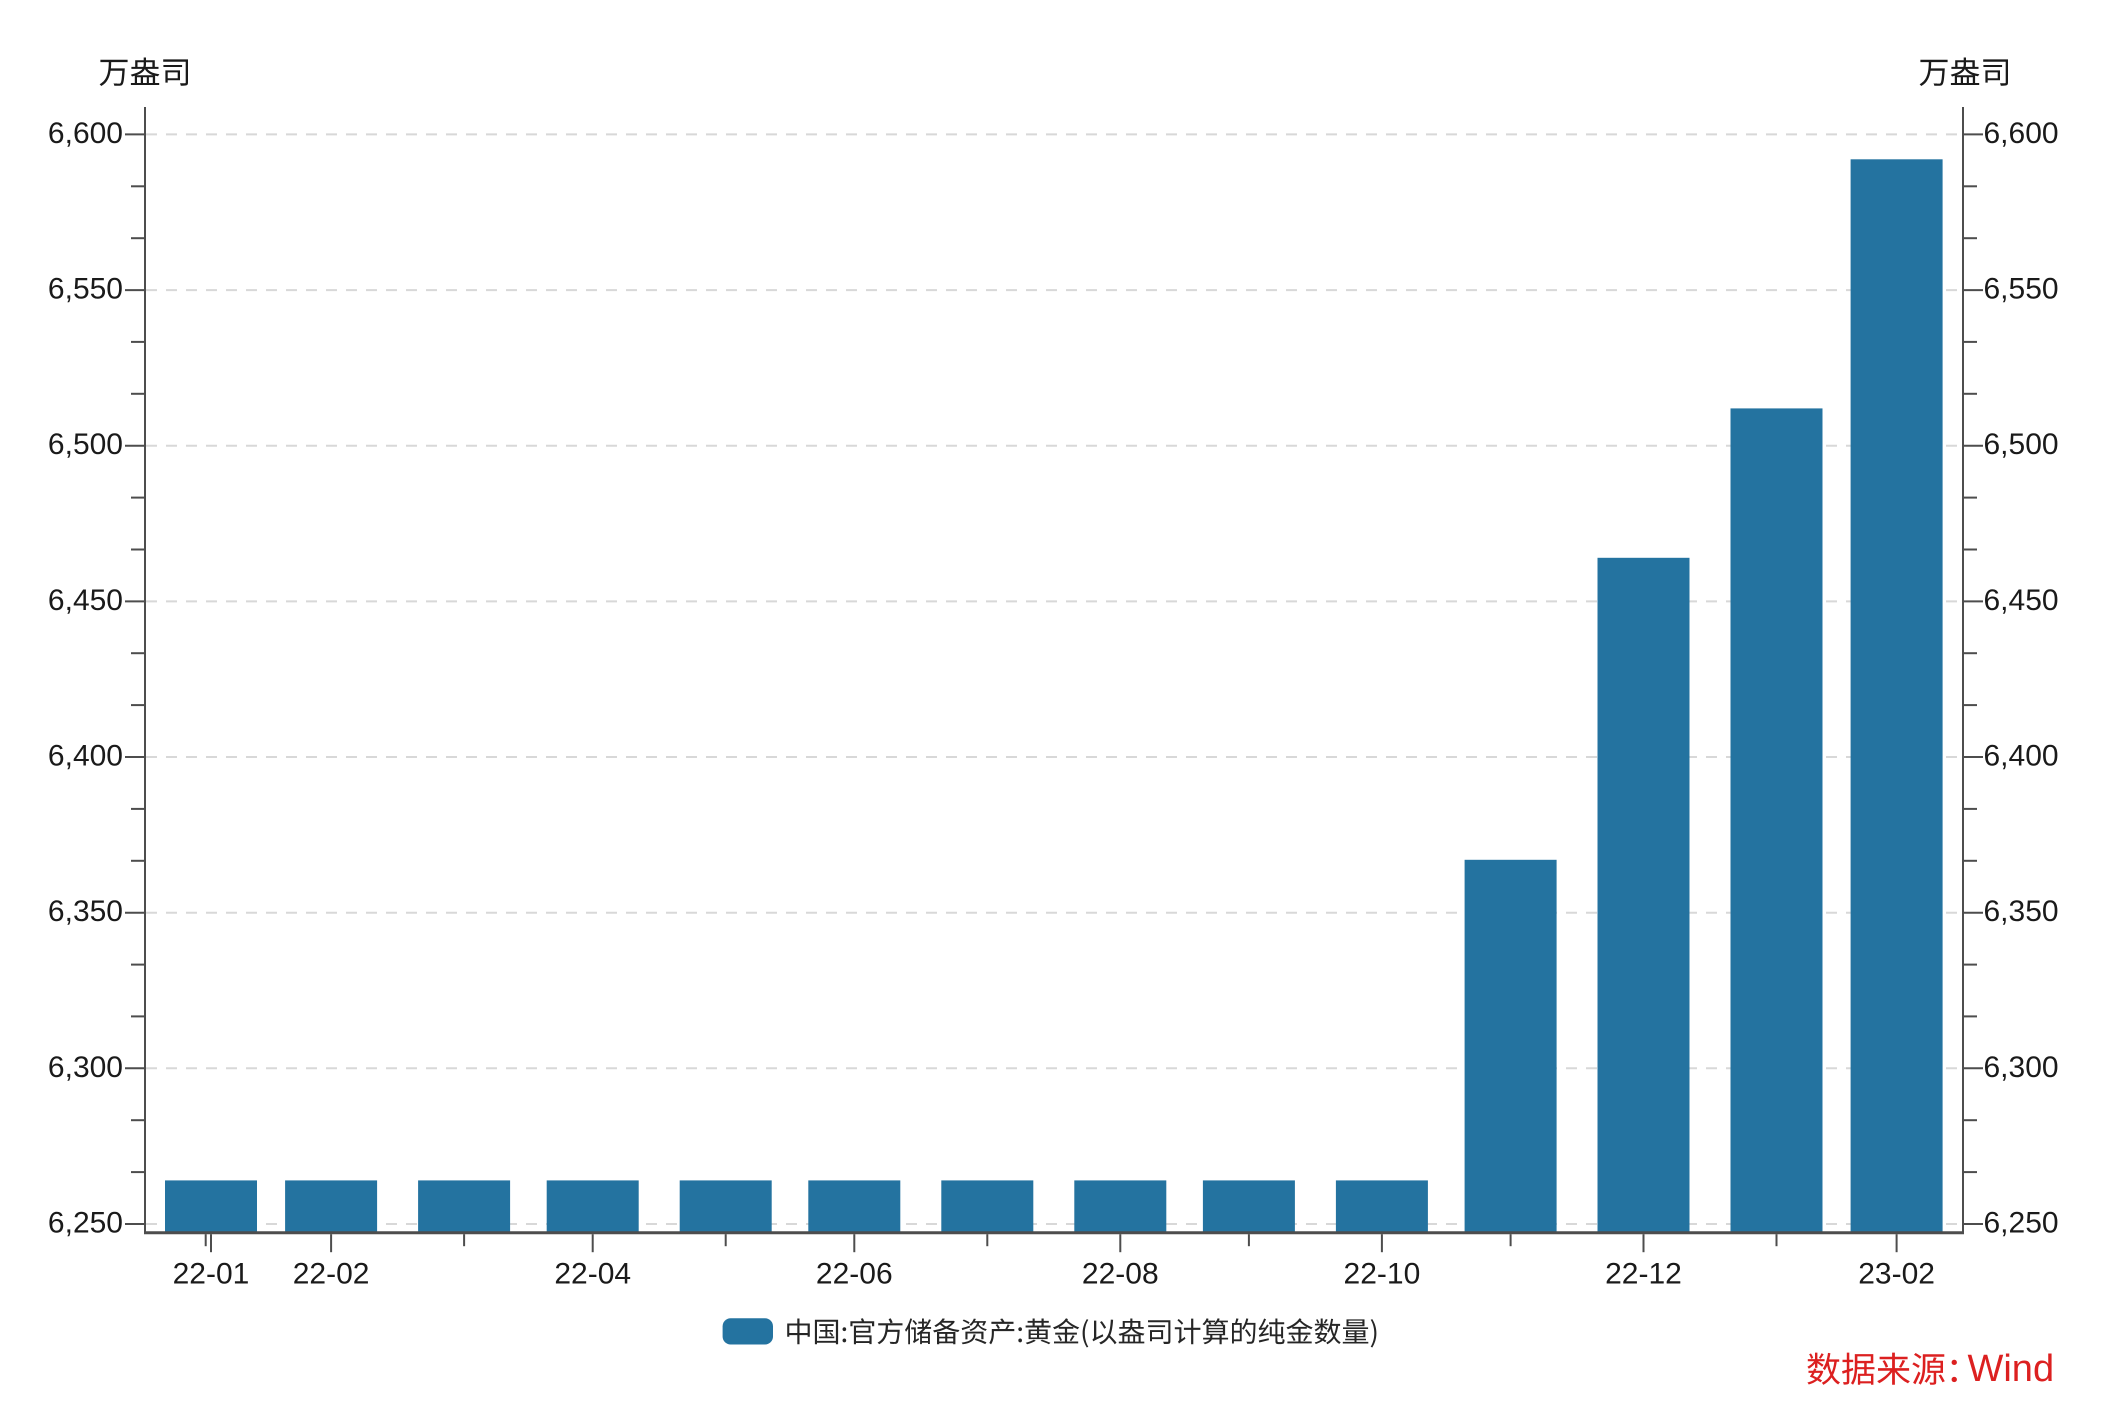 The image size is (2107, 1413). I want to click on svg-text: 23-02, so click(1896, 1274).